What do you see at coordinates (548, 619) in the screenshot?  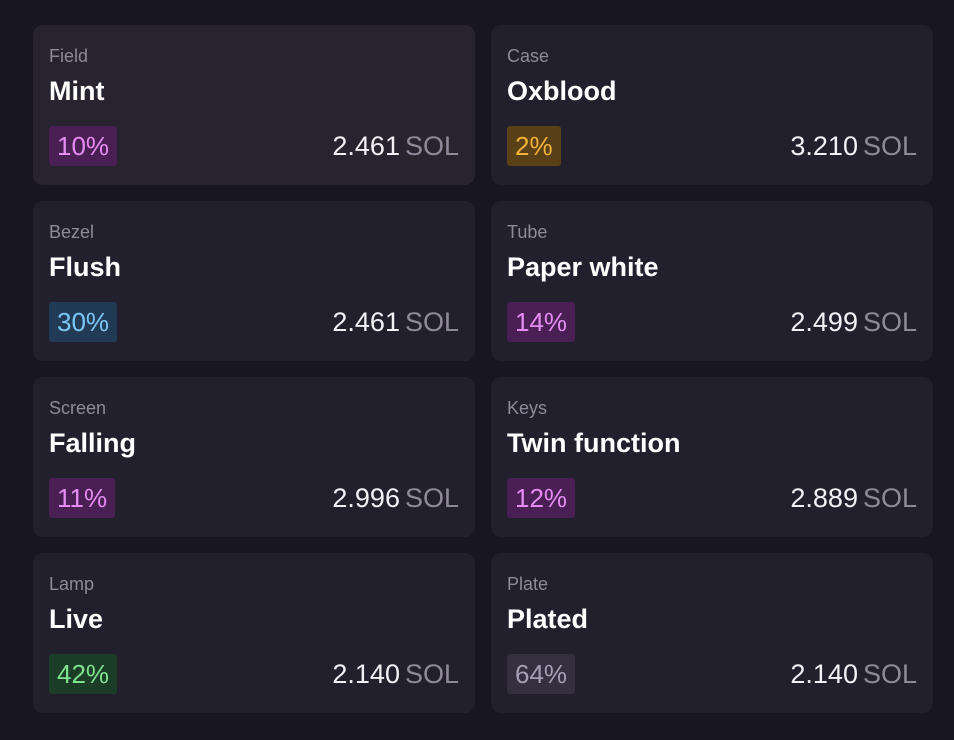 I see `trait-value-label: Plated` at bounding box center [548, 619].